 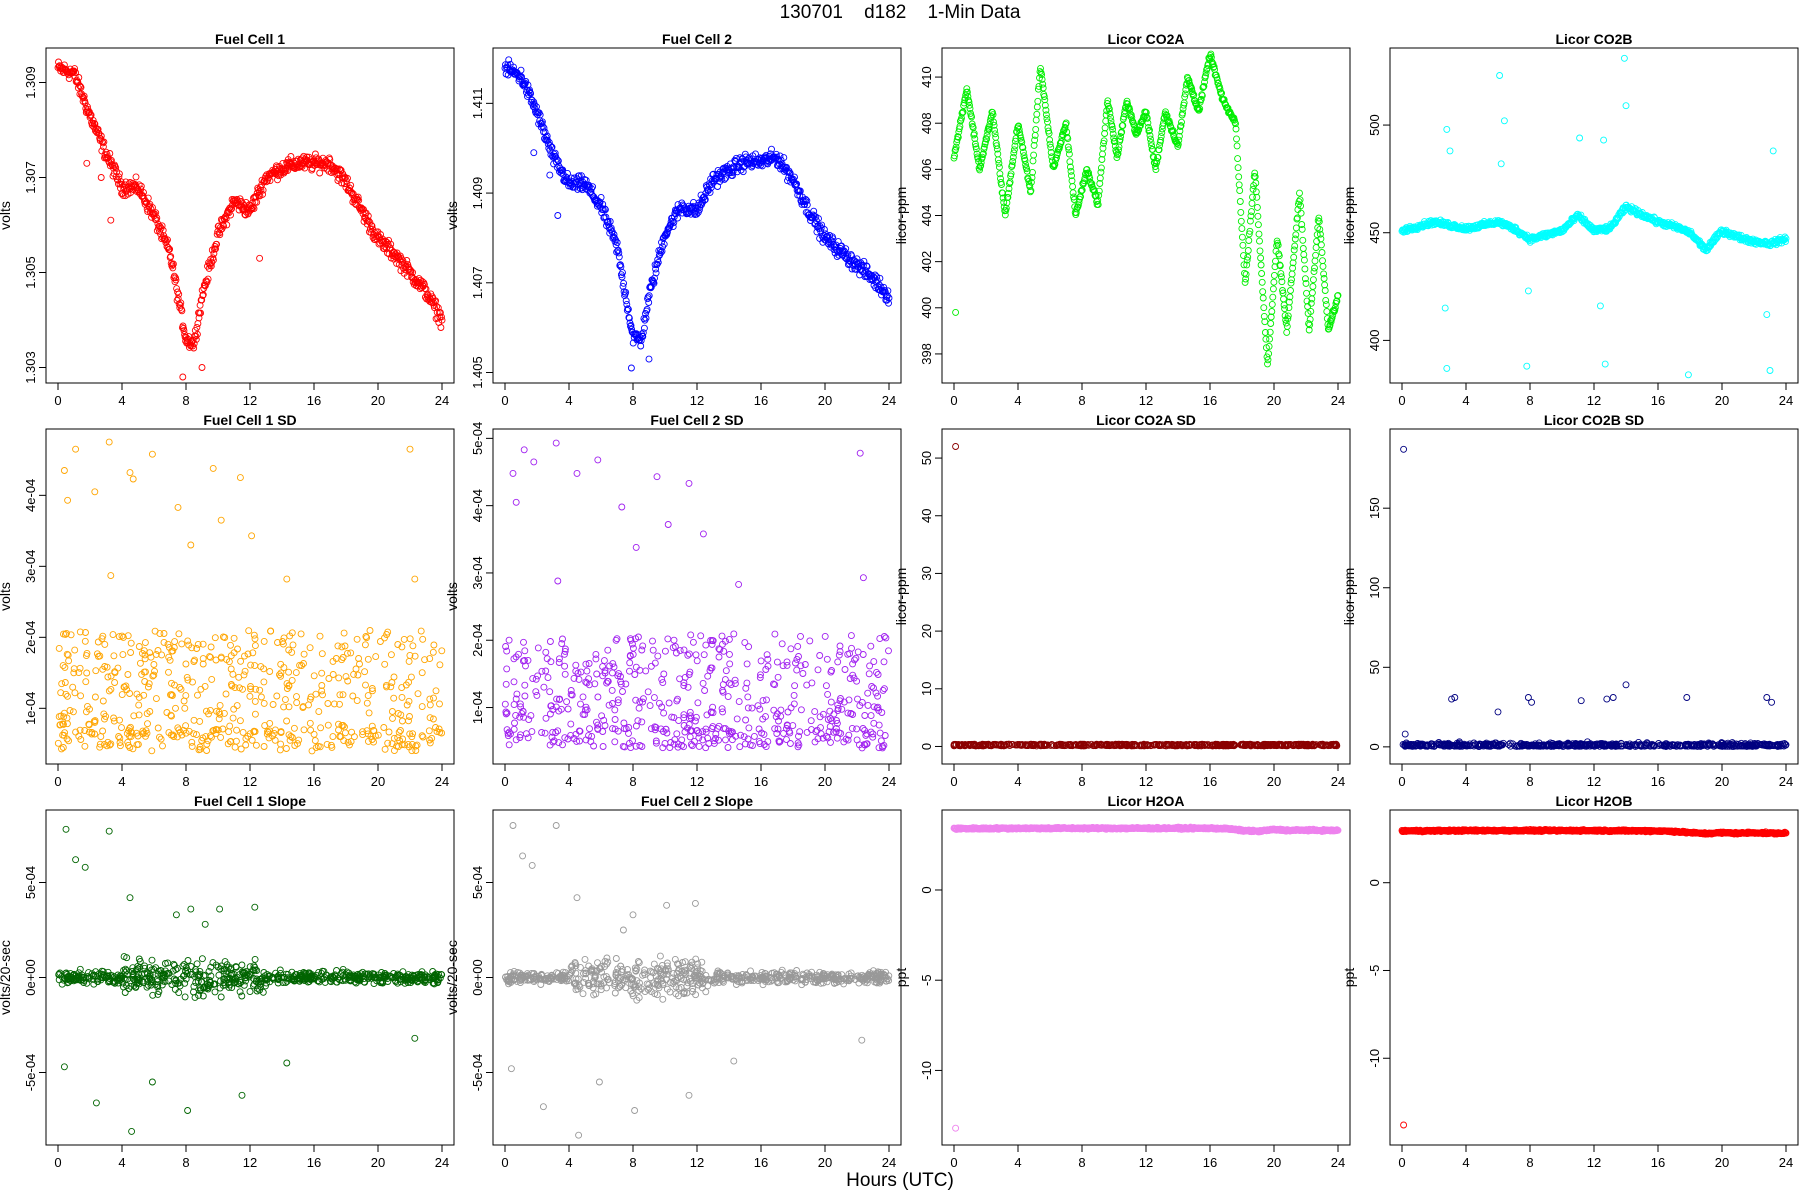 I want to click on y-tick-label: 20, so click(x=926, y=631).